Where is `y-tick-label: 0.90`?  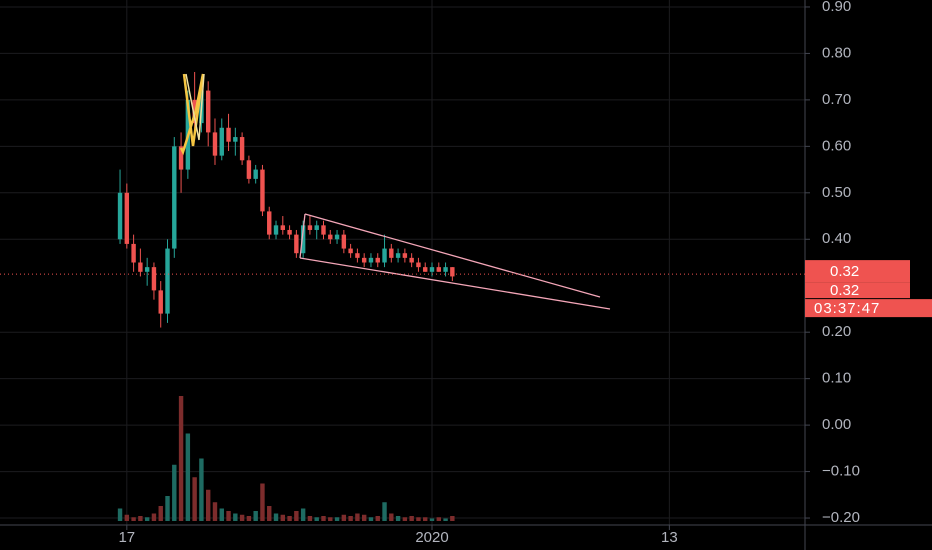
y-tick-label: 0.90 is located at coordinates (836, 7).